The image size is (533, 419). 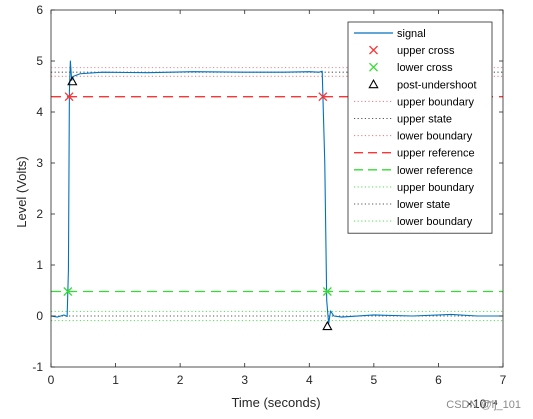 I want to click on legend-label: lower reference, so click(x=435, y=171).